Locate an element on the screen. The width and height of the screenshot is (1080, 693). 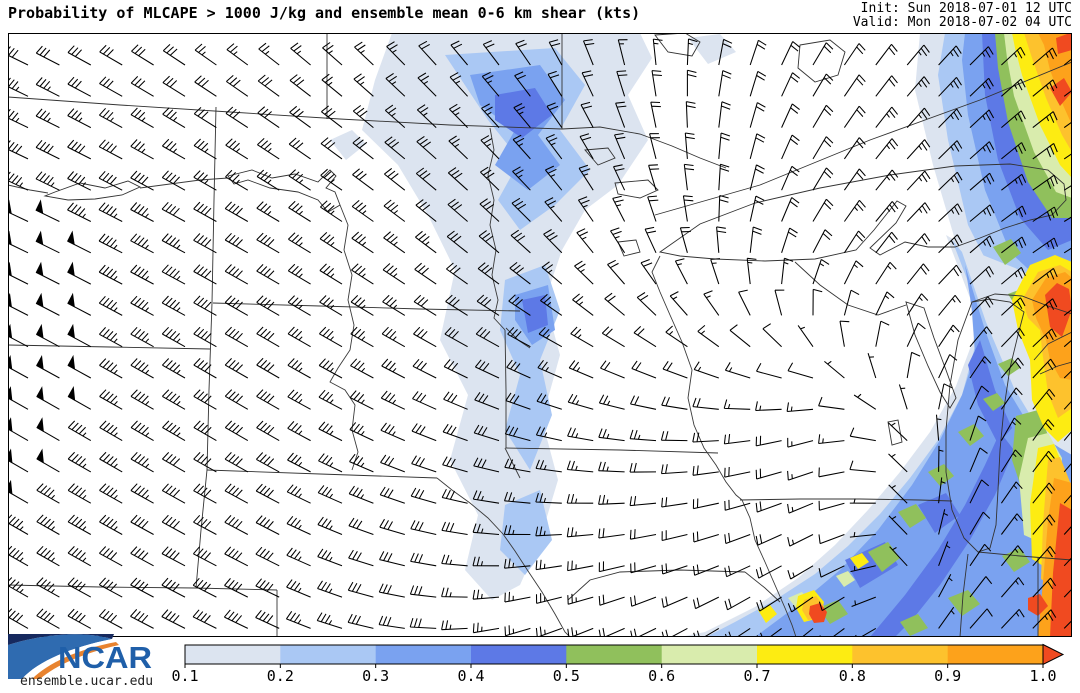
colorbar-label: 0.4 is located at coordinates (471, 676).